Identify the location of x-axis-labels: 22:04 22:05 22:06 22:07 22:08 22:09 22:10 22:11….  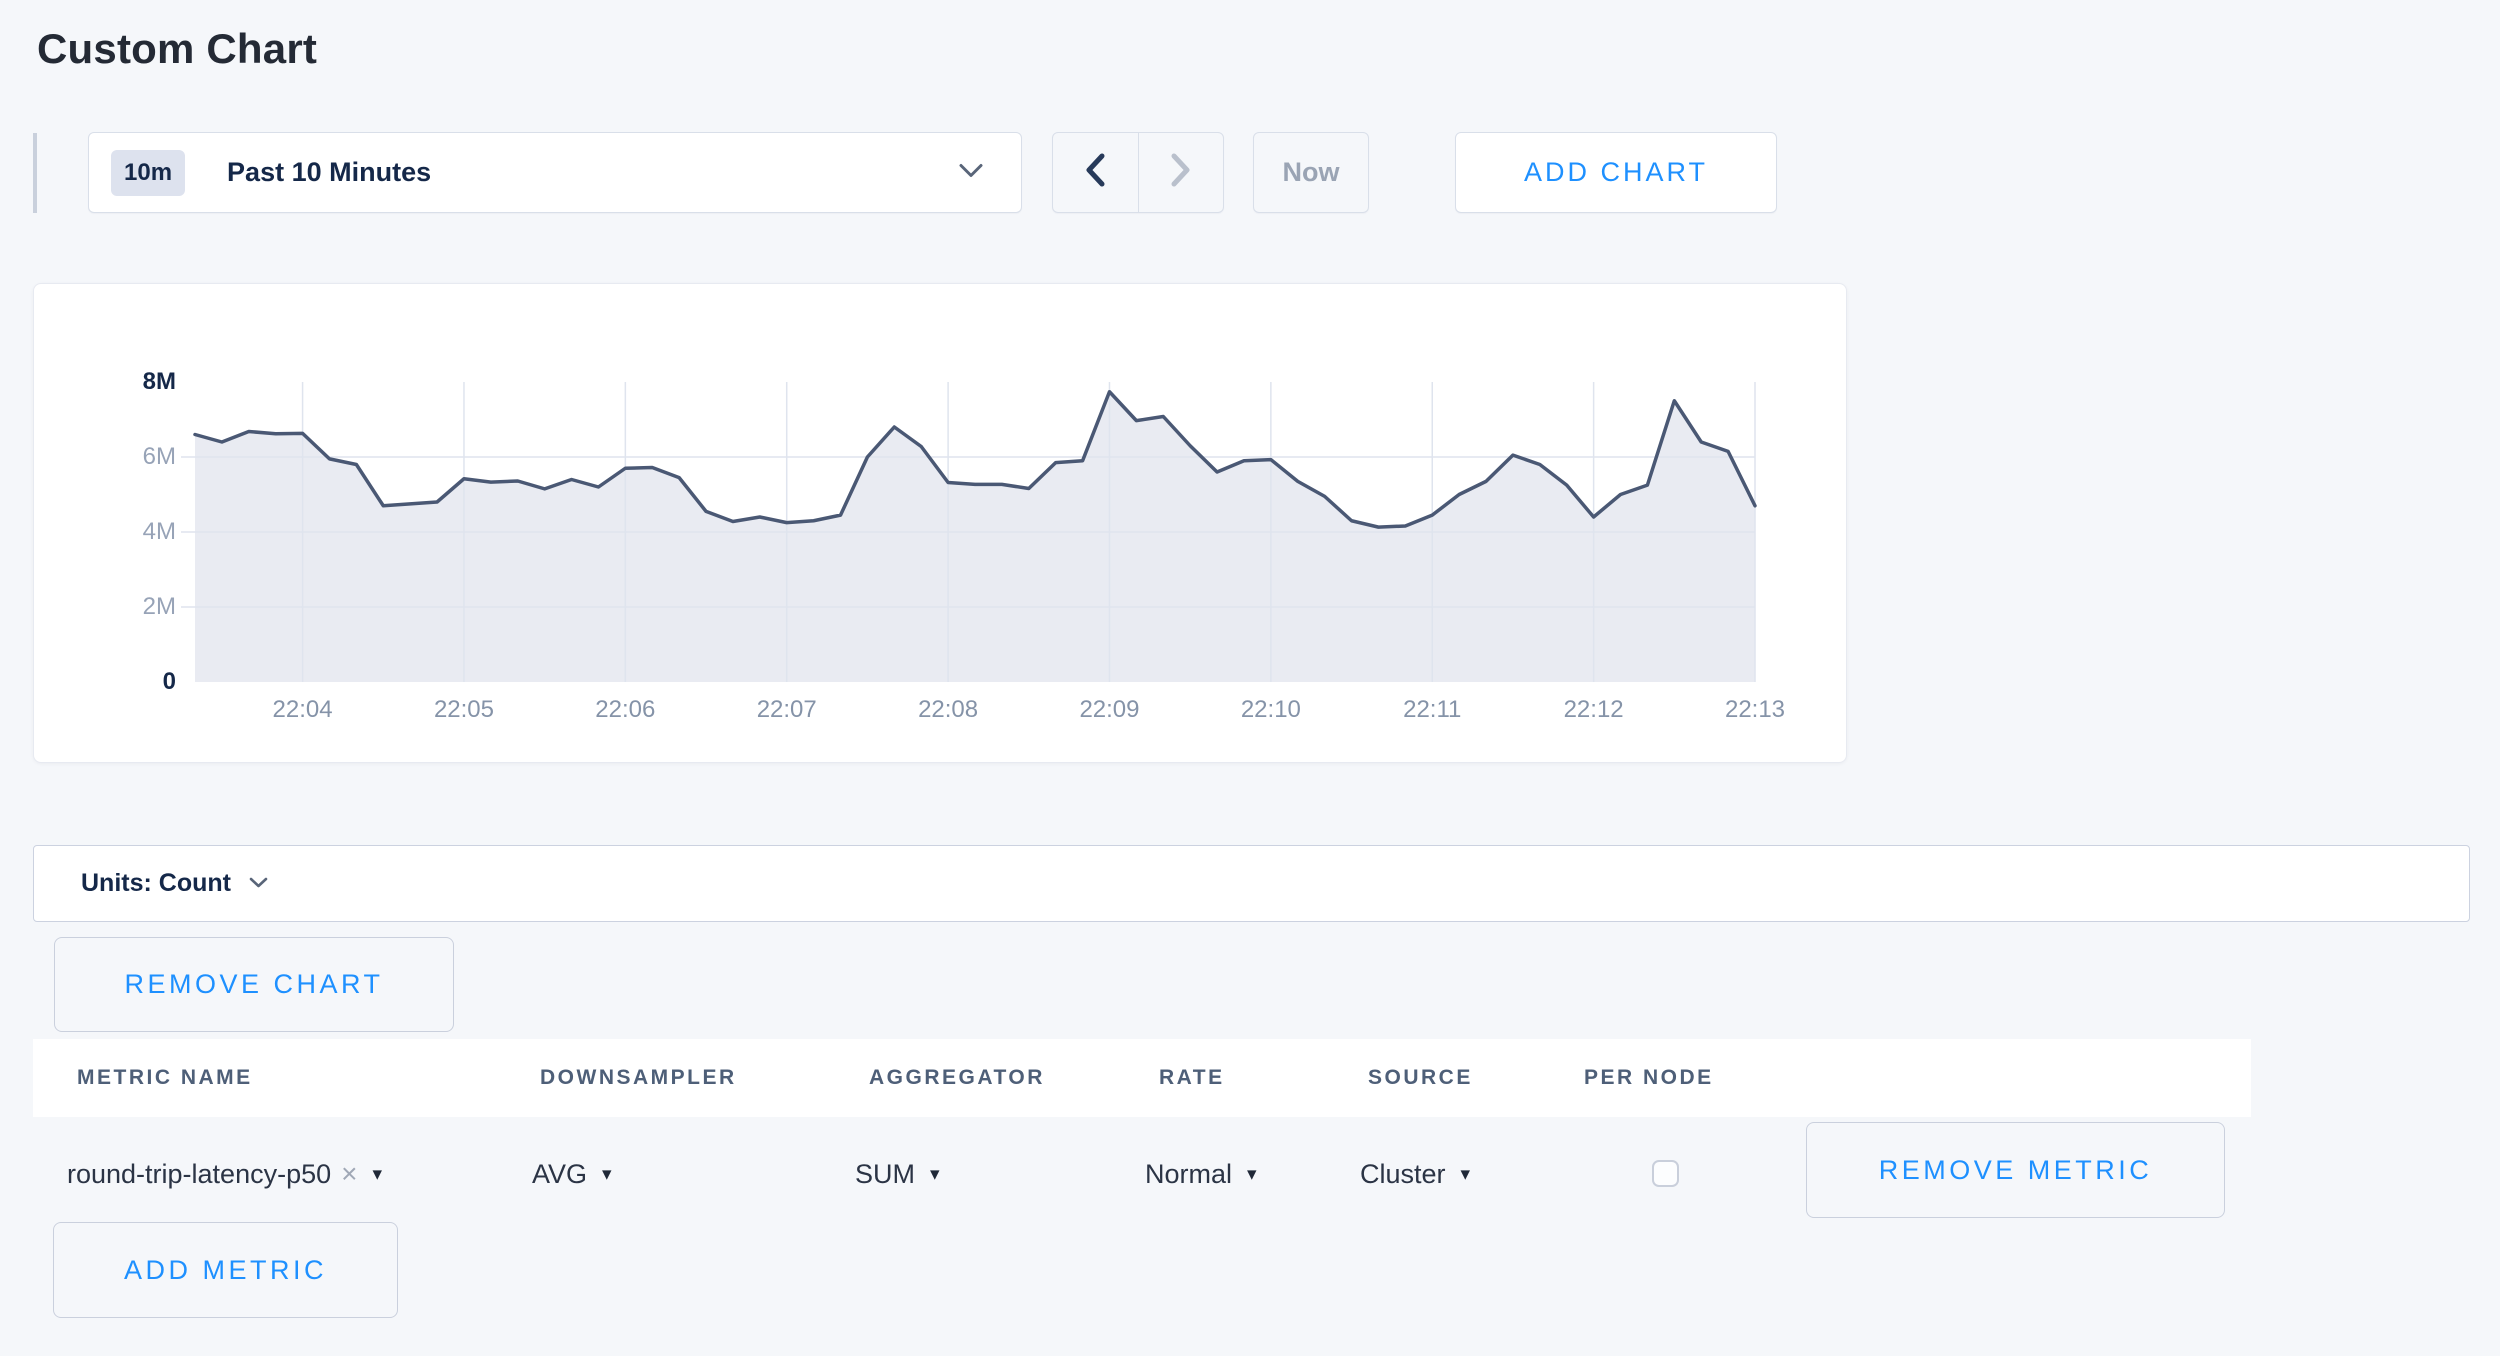
(990, 713).